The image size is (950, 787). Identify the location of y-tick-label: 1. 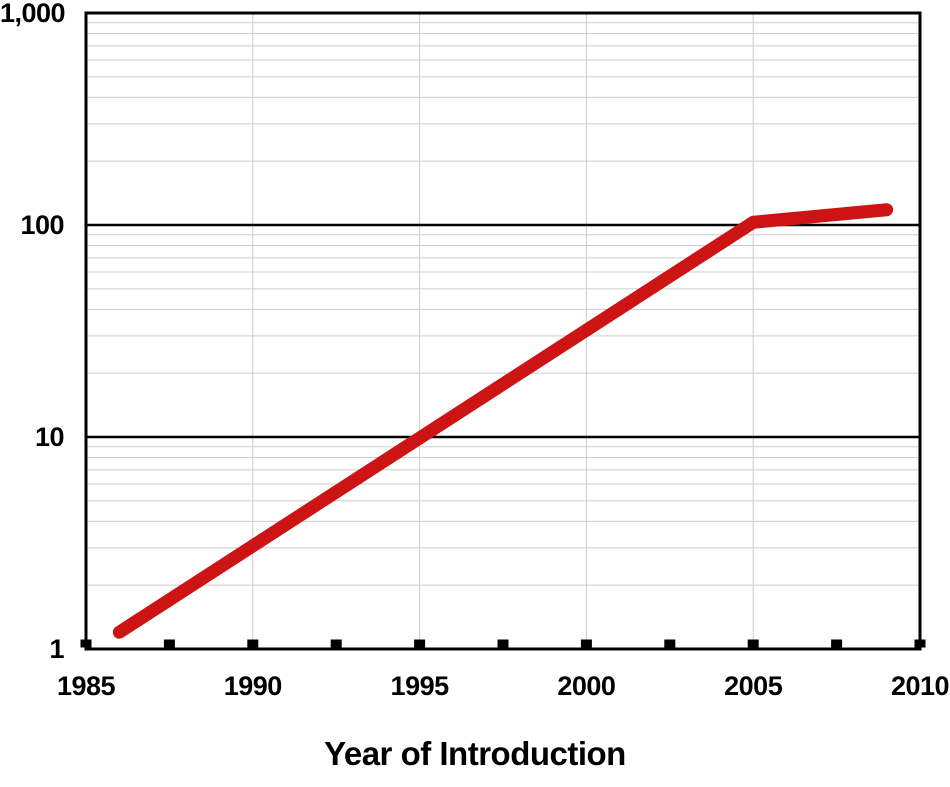
(56, 649).